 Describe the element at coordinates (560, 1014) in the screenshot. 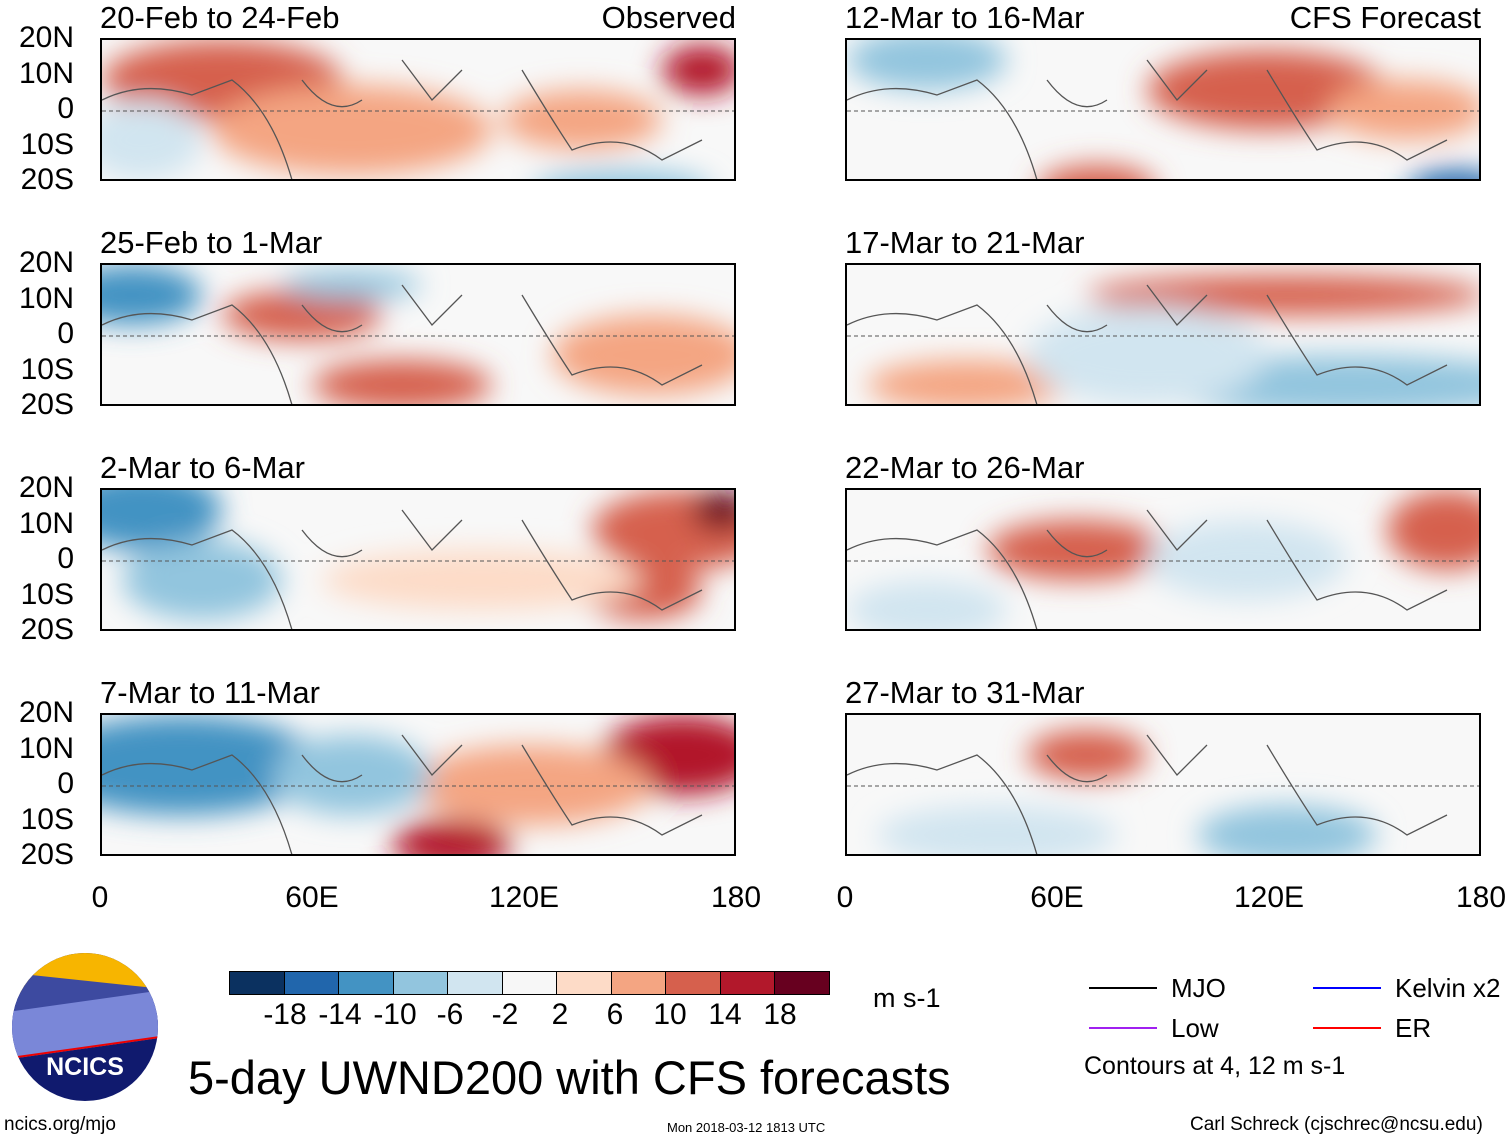

I see `colorbar-label: 2` at that location.